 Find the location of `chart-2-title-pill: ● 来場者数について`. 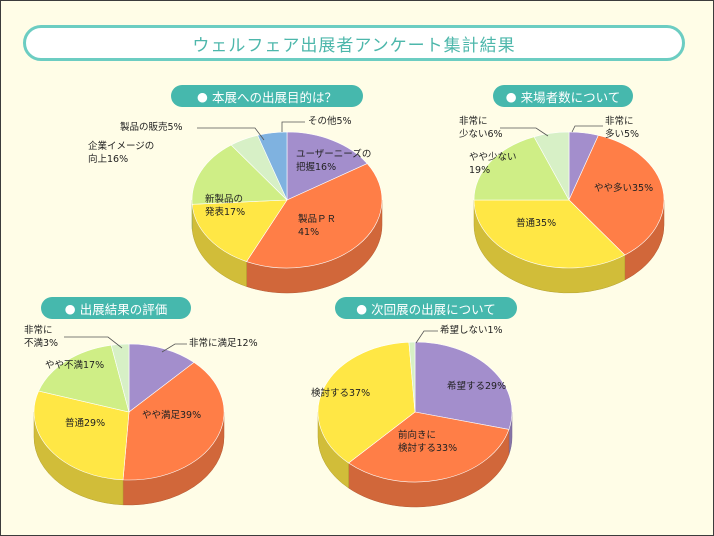

chart-2-title-pill: ● 来場者数について is located at coordinates (563, 96).